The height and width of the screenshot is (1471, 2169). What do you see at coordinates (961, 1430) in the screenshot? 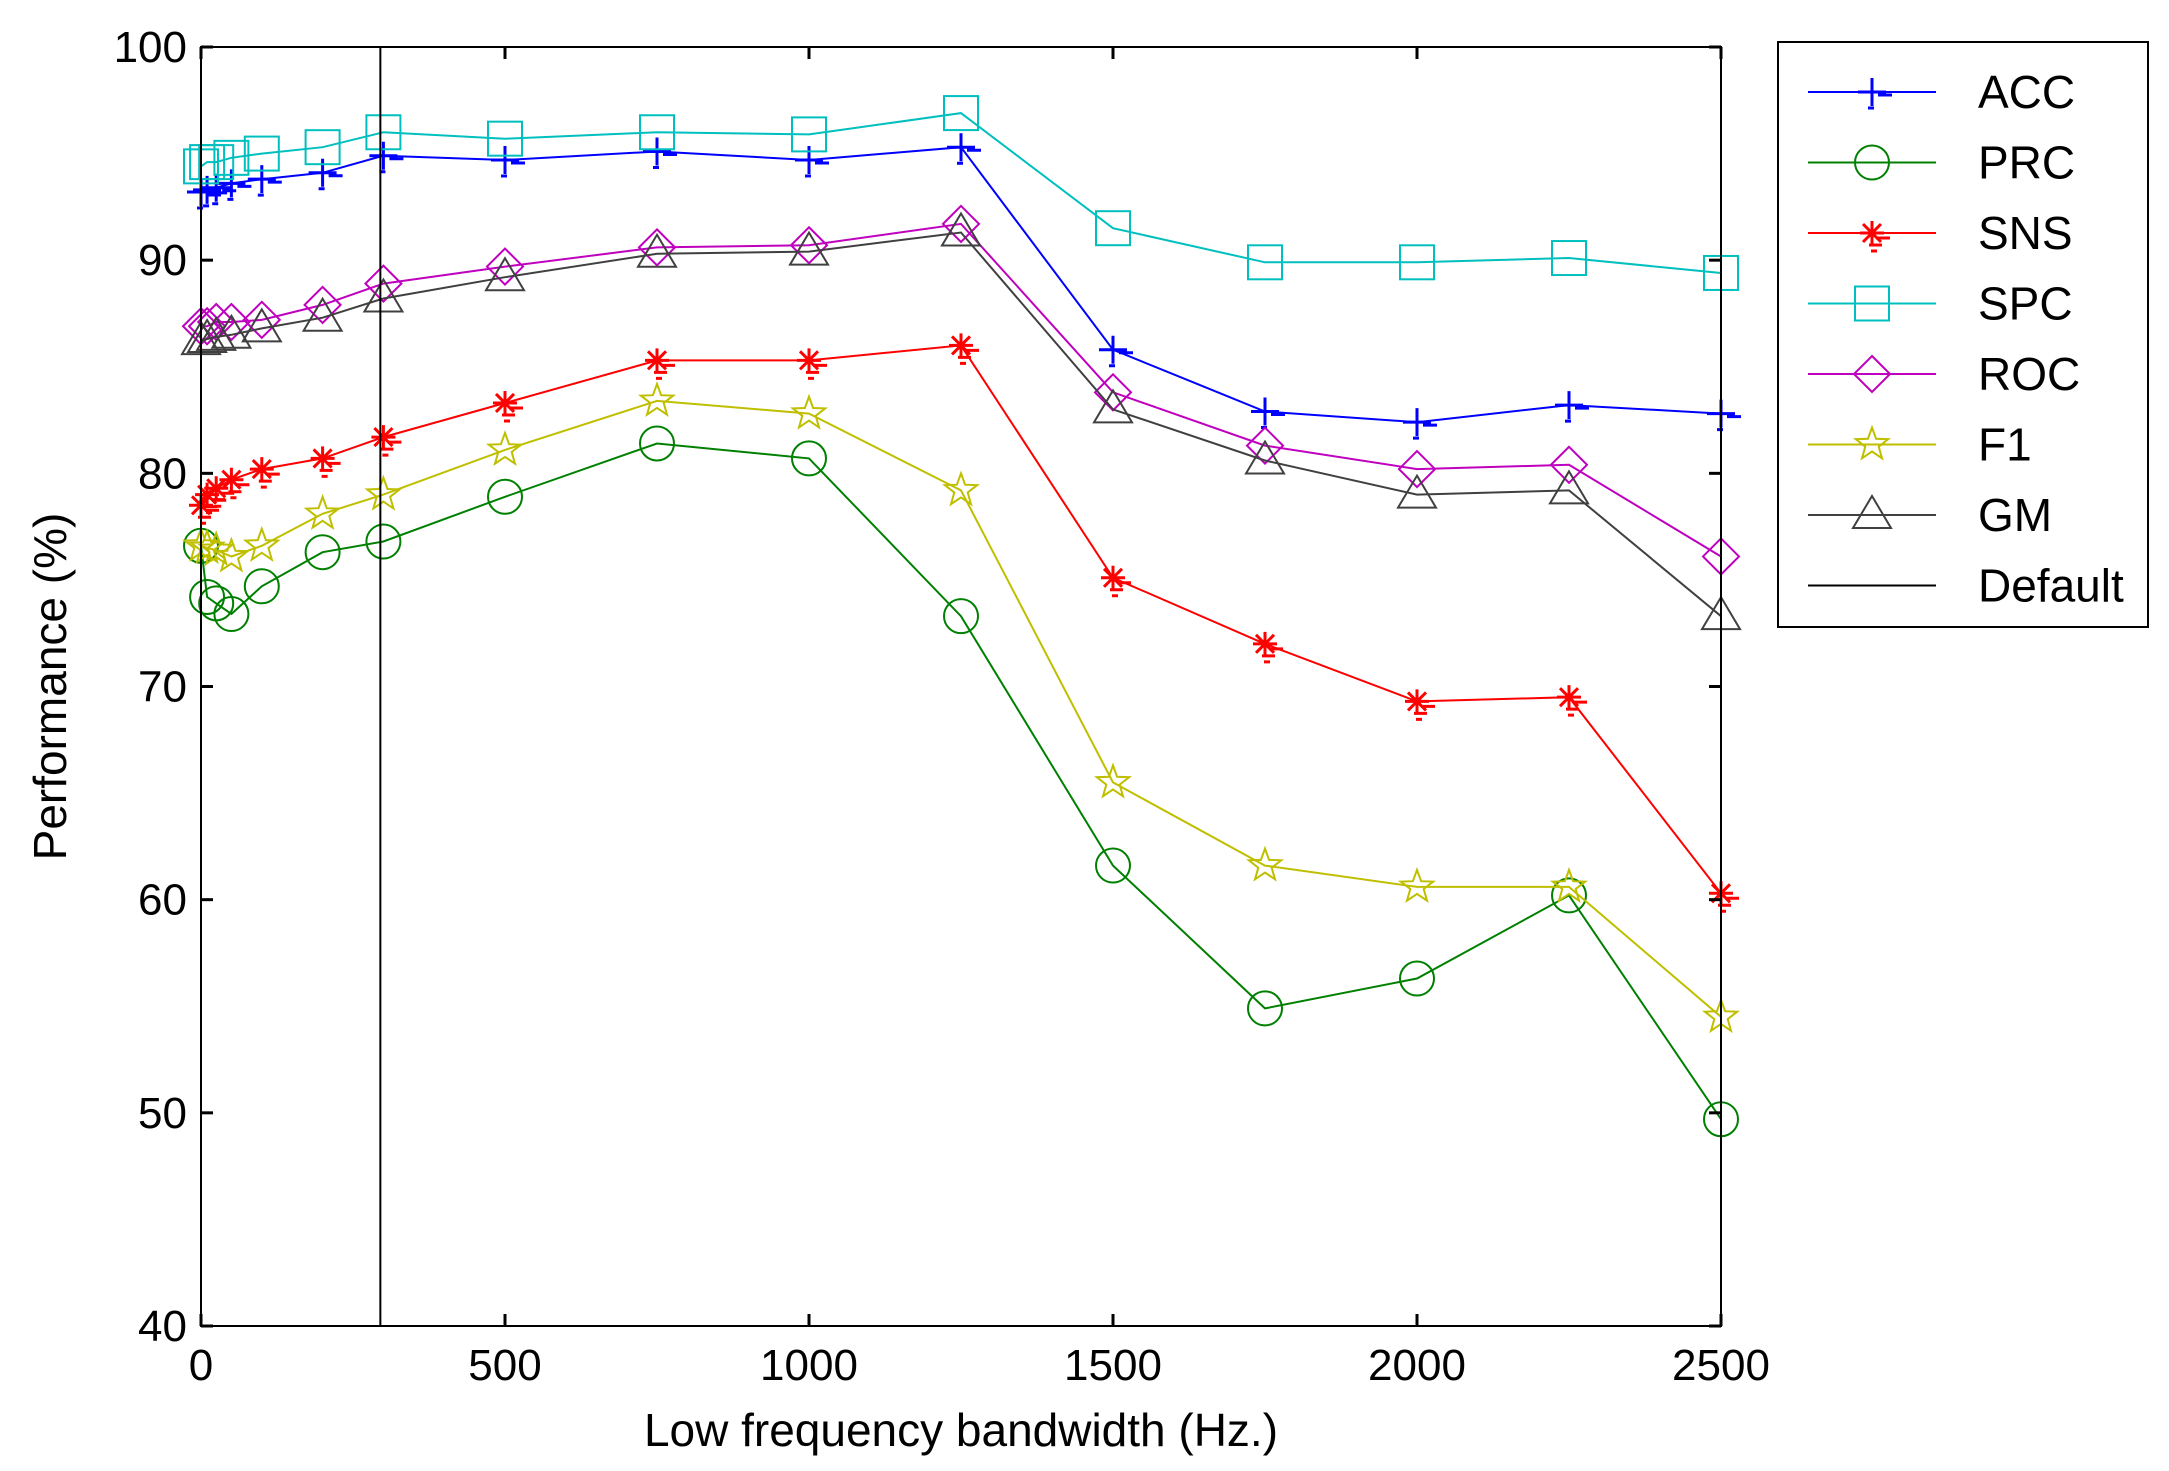
I see `x-axis-label: Low frequency bandwidth (Hz.)` at bounding box center [961, 1430].